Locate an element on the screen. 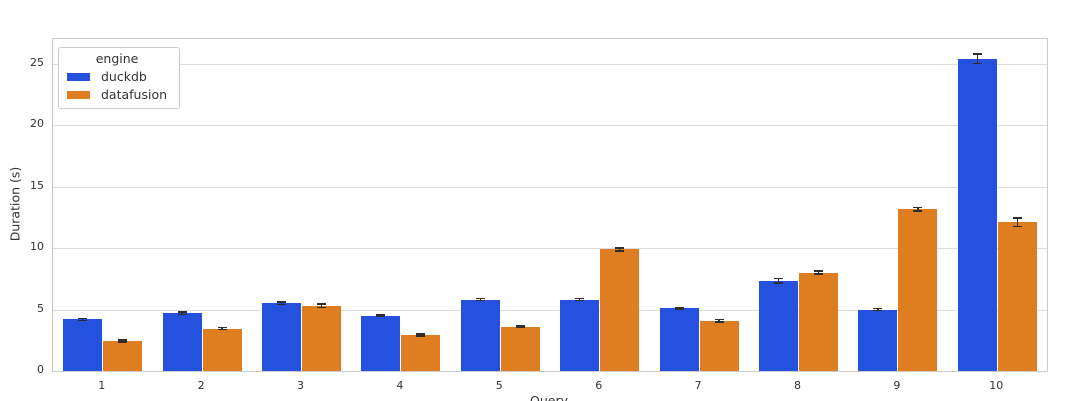  errorbar-duckdb-q10 is located at coordinates (977, 58).